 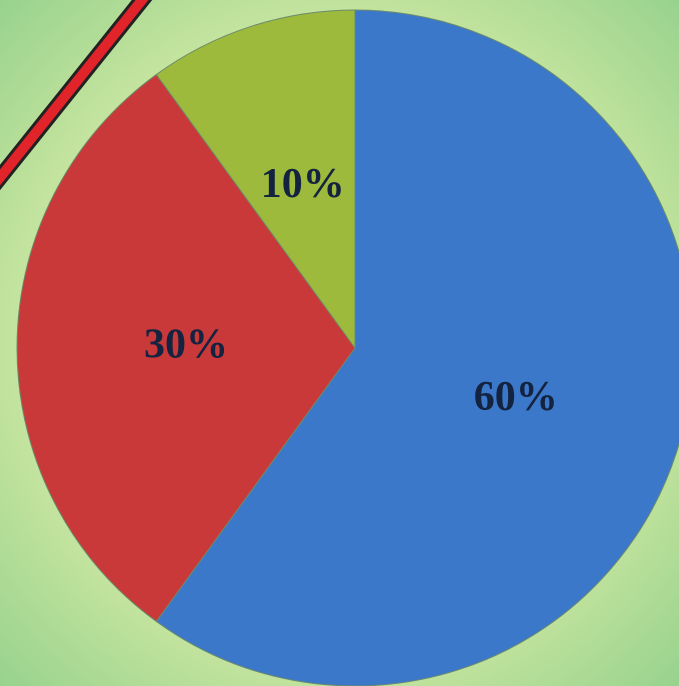 What do you see at coordinates (516, 397) in the screenshot?
I see `slice-label: 60%` at bounding box center [516, 397].